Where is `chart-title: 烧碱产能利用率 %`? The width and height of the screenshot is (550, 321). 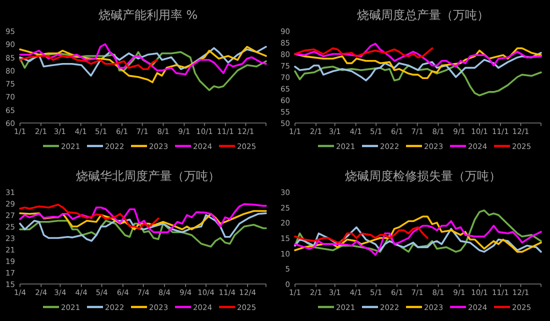
chart-title: 烧碱产能利用率 % is located at coordinates (148, 15).